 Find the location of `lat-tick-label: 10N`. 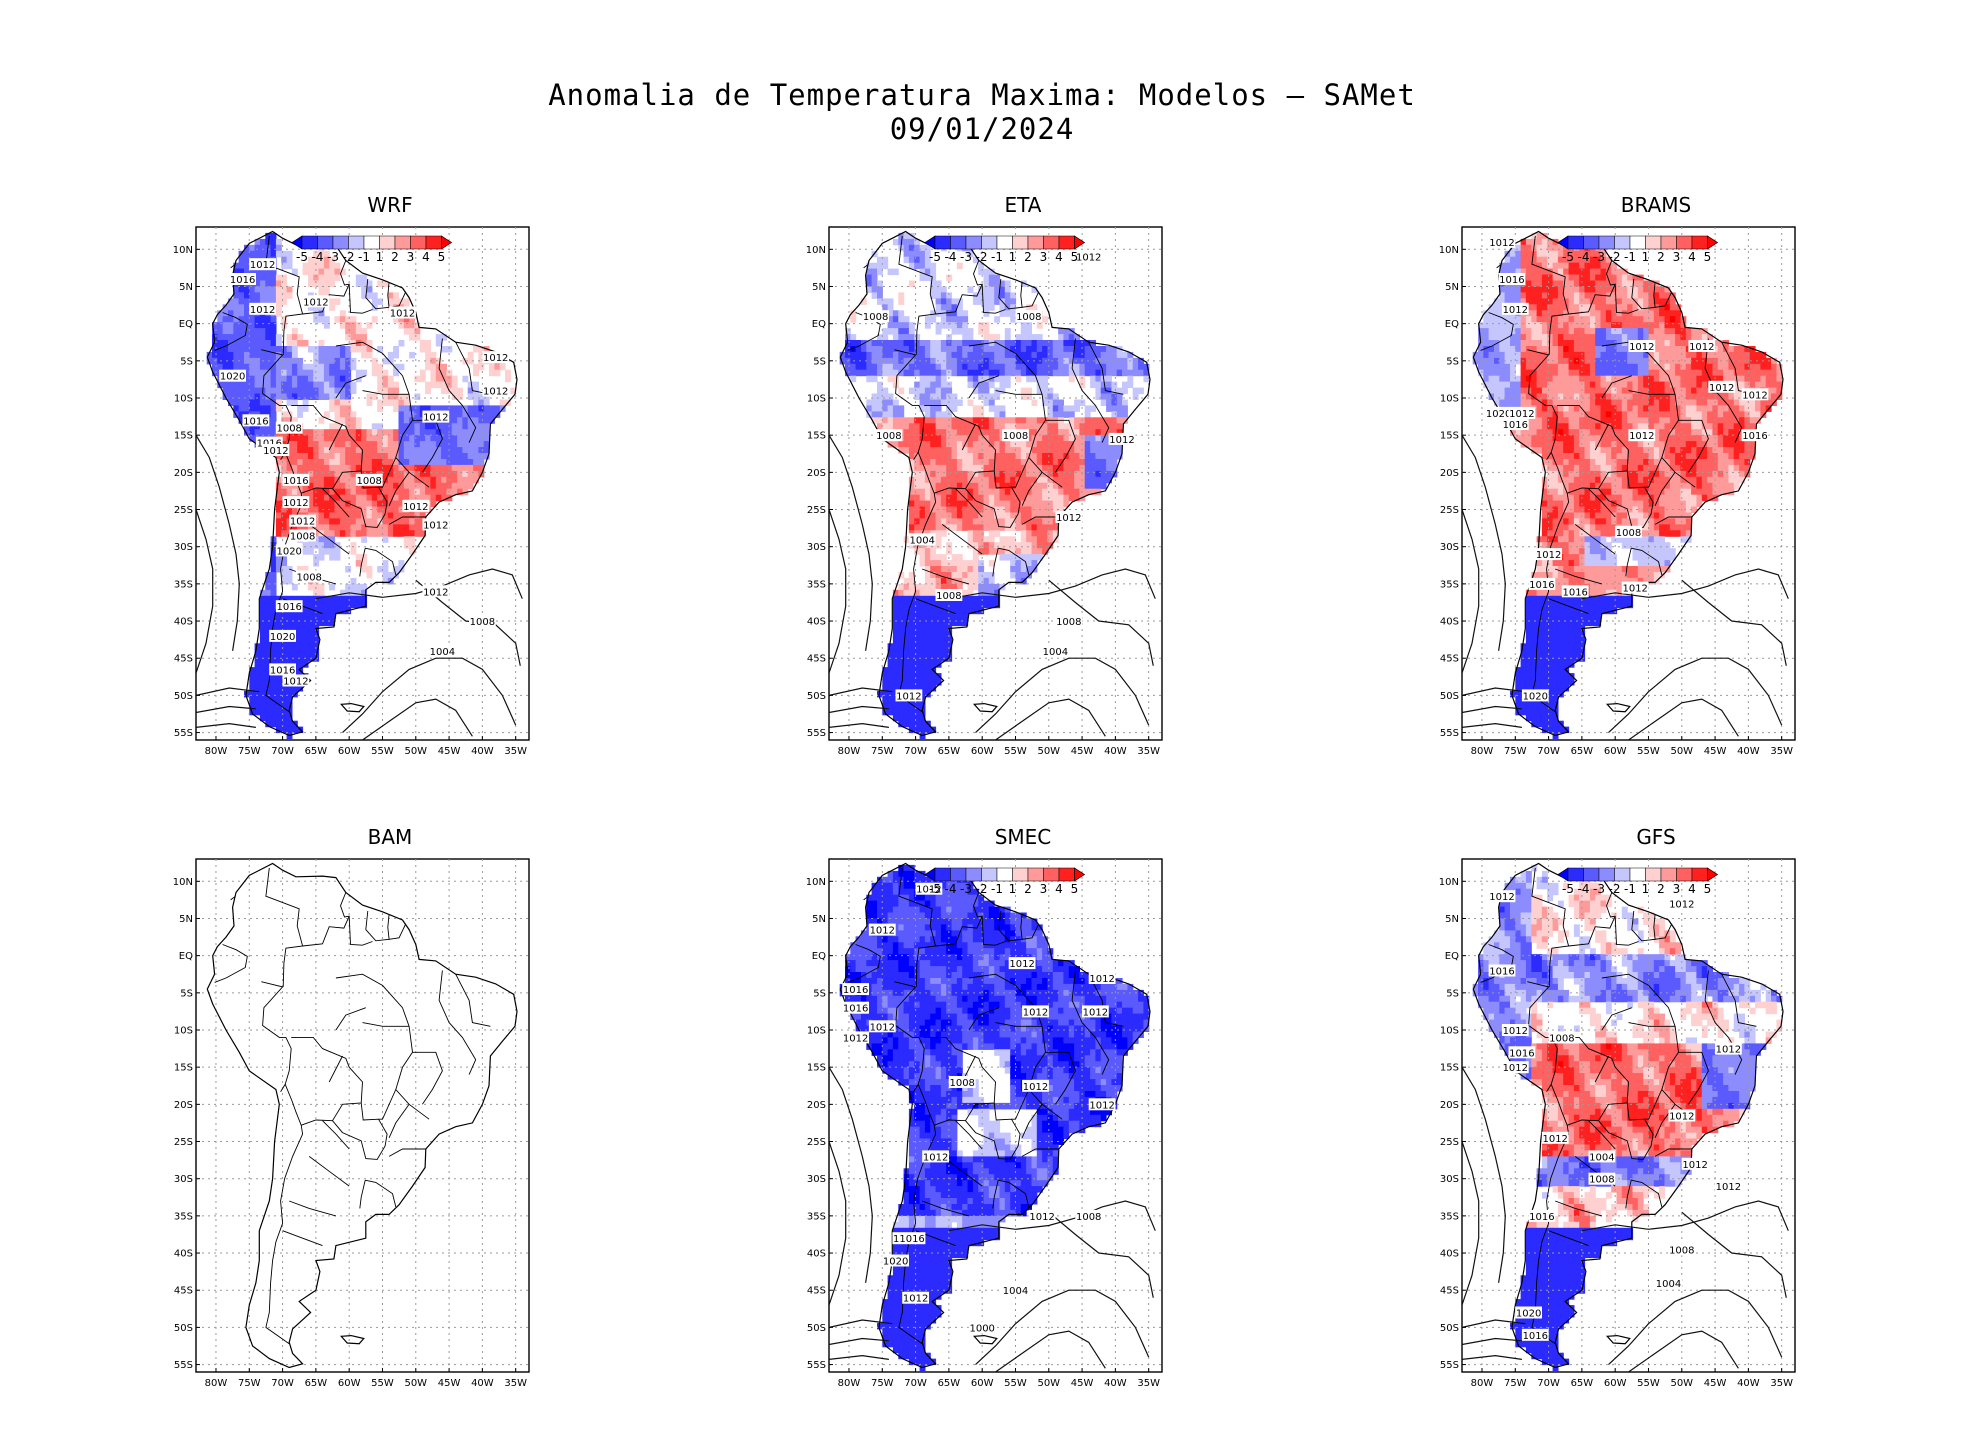

lat-tick-label: 10N is located at coordinates (1449, 882).